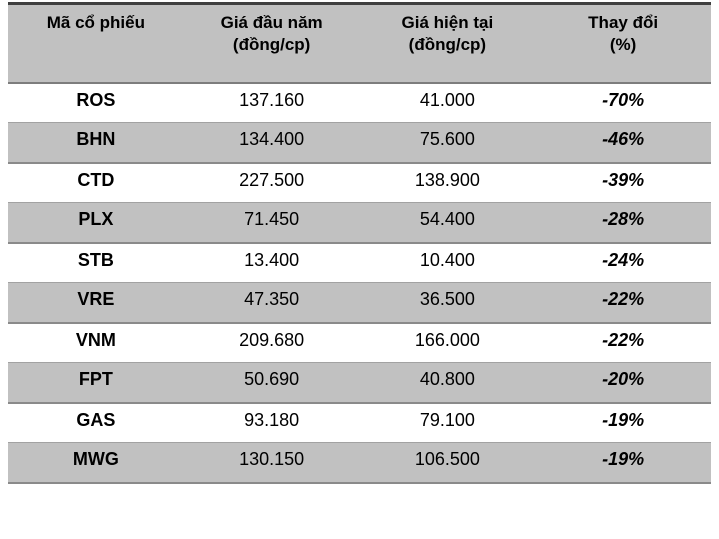  Describe the element at coordinates (623, 22) in the screenshot. I see `column-header-label: Thay đổi` at that location.